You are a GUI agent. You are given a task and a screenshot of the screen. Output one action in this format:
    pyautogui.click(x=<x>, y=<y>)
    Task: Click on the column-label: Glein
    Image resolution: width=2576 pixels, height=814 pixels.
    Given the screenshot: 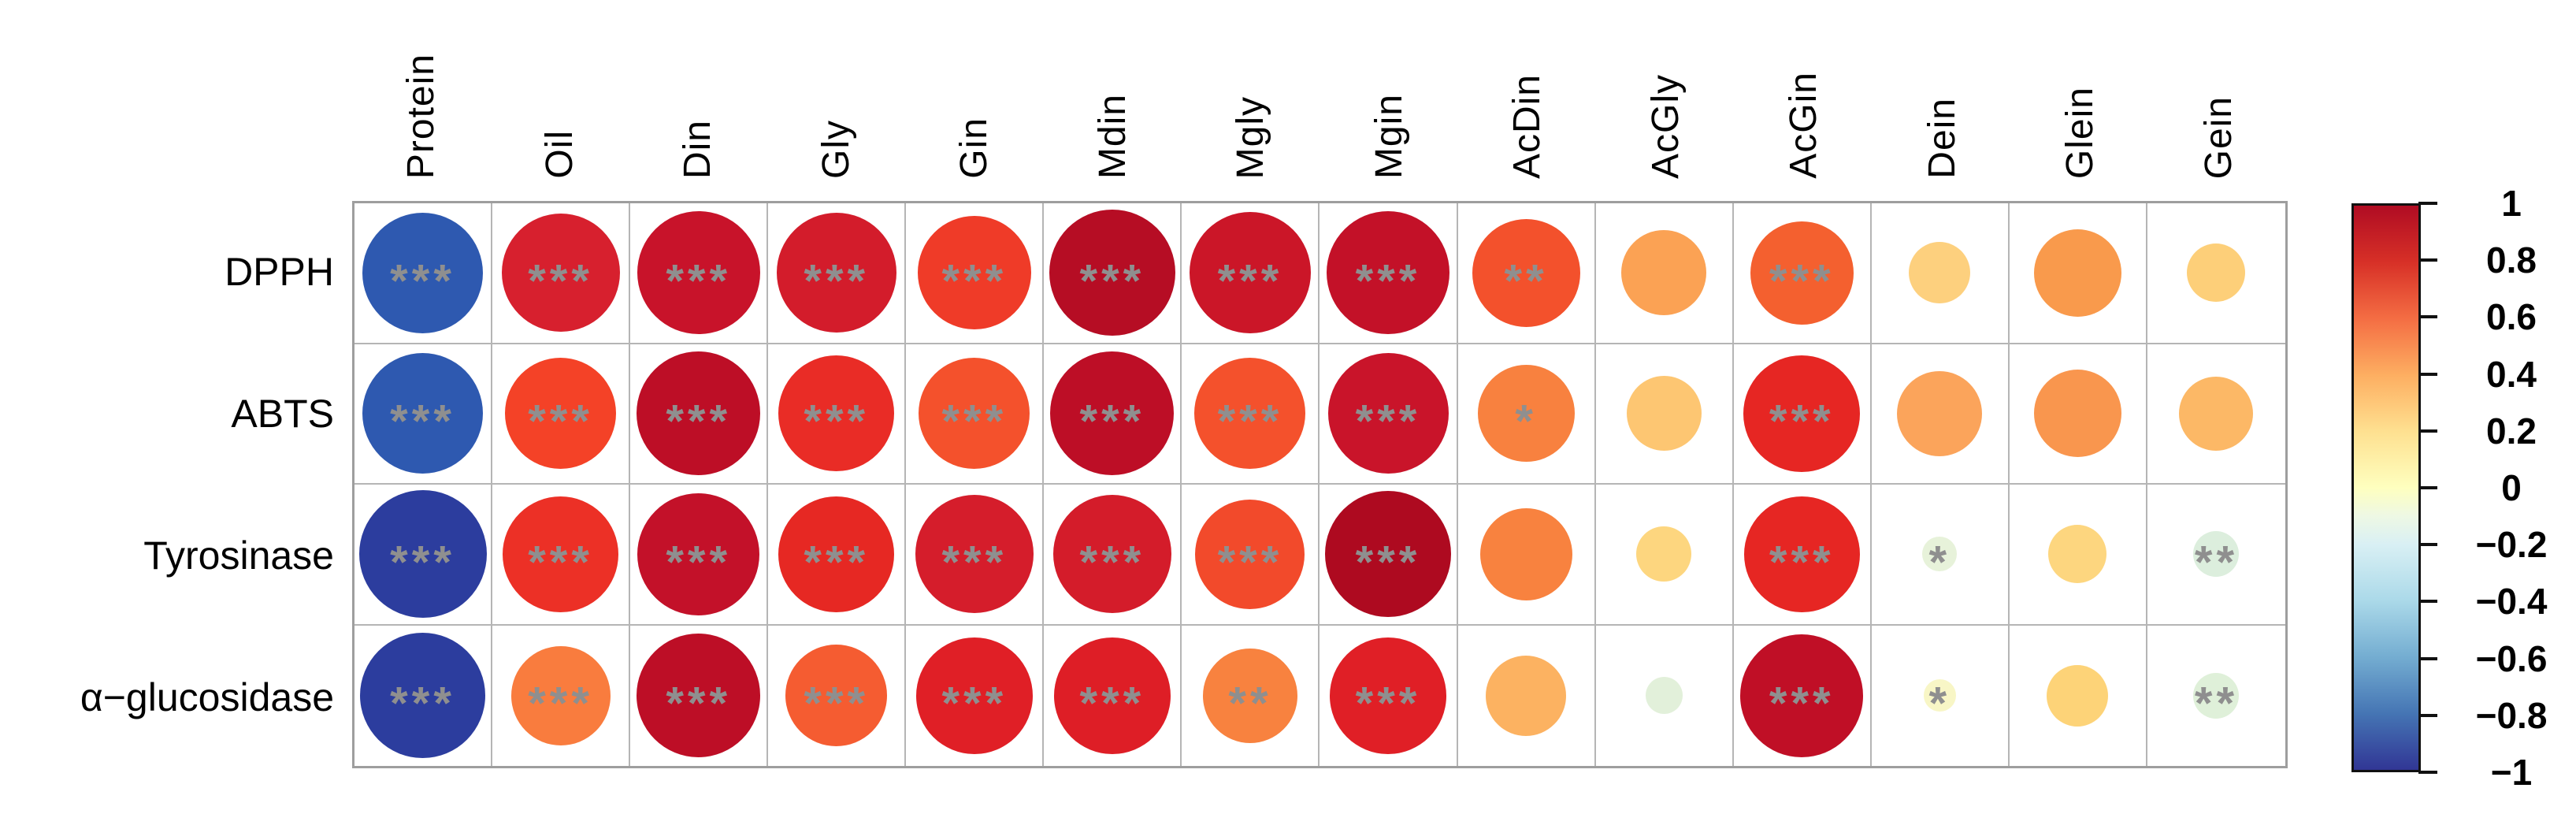 What is the action you would take?
    pyautogui.click(x=2080, y=95)
    